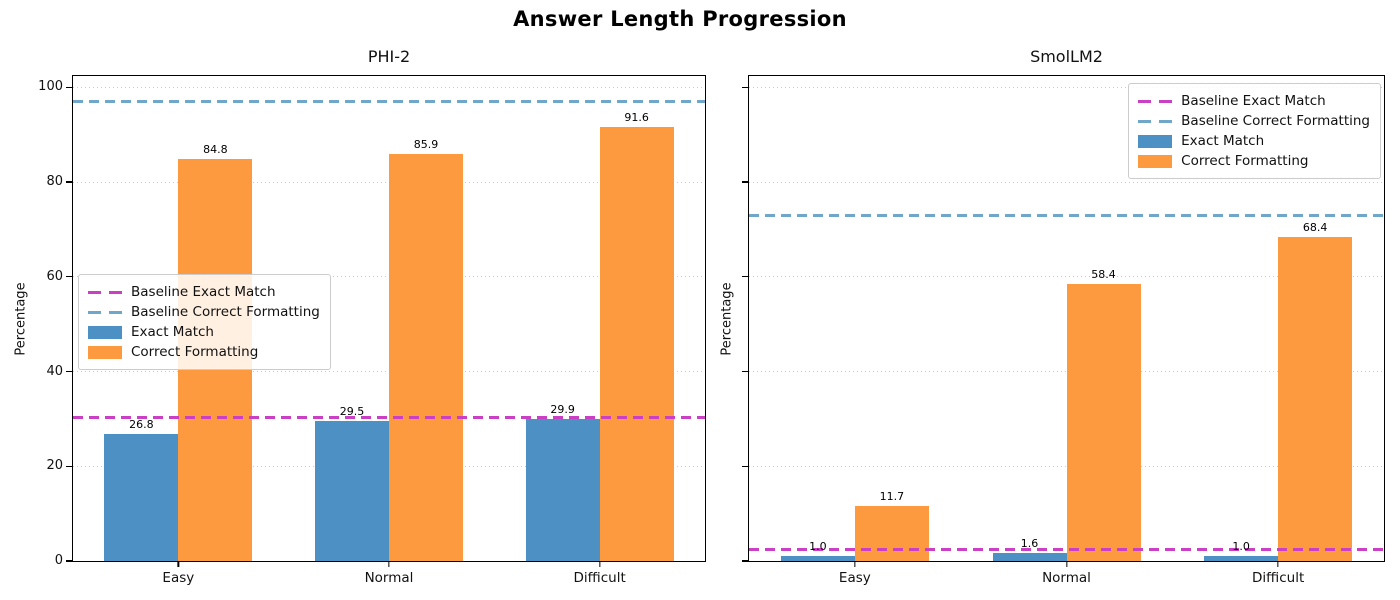 The width and height of the screenshot is (1400, 600). What do you see at coordinates (54, 371) in the screenshot?
I see `y-tick-label: 40` at bounding box center [54, 371].